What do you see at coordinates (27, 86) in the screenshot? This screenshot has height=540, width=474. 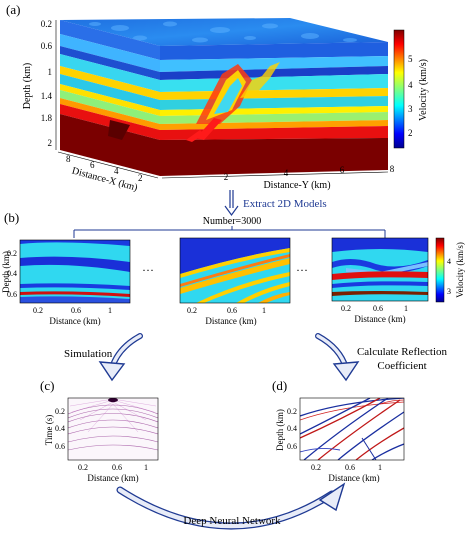 I see `depth-axis-label: Depth (km)` at bounding box center [27, 86].